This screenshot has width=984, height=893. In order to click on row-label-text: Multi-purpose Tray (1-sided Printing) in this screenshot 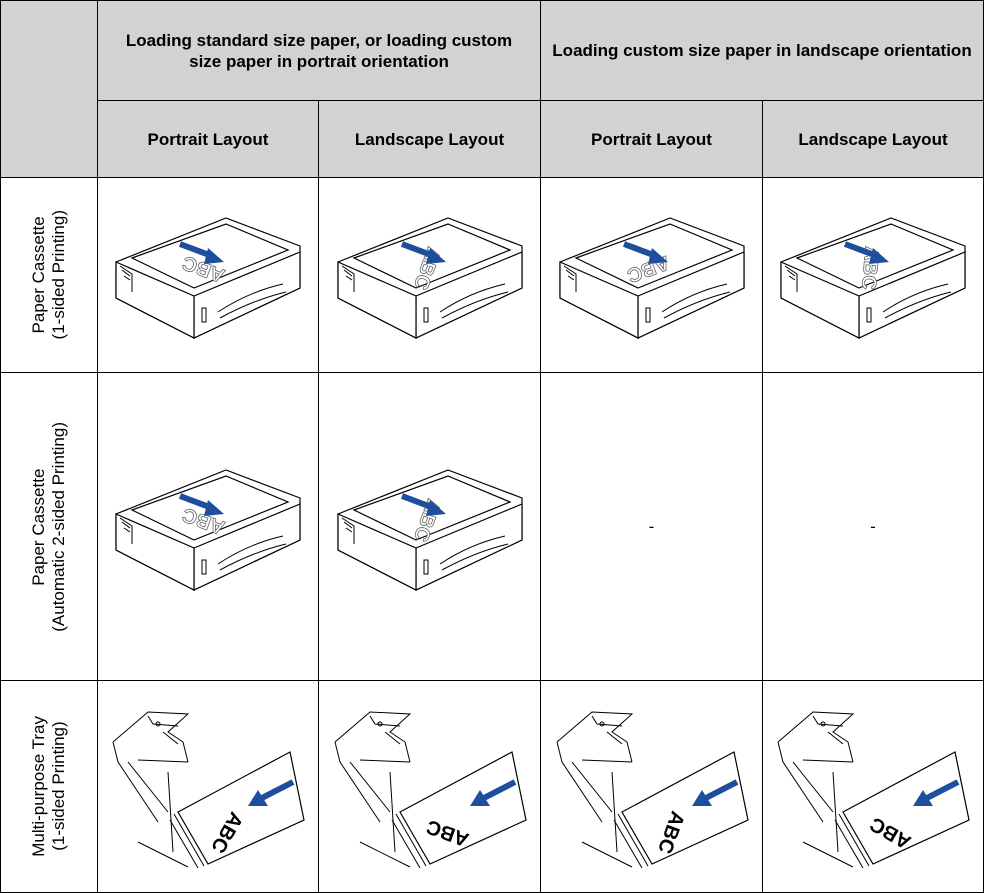, I will do `click(49, 786)`.